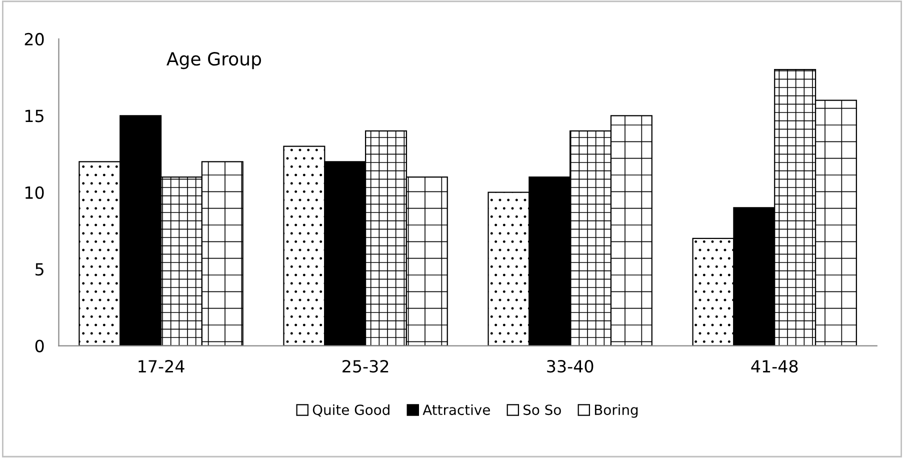 This screenshot has width=904, height=458. What do you see at coordinates (34, 116) in the screenshot?
I see `y-tick-label: 15` at bounding box center [34, 116].